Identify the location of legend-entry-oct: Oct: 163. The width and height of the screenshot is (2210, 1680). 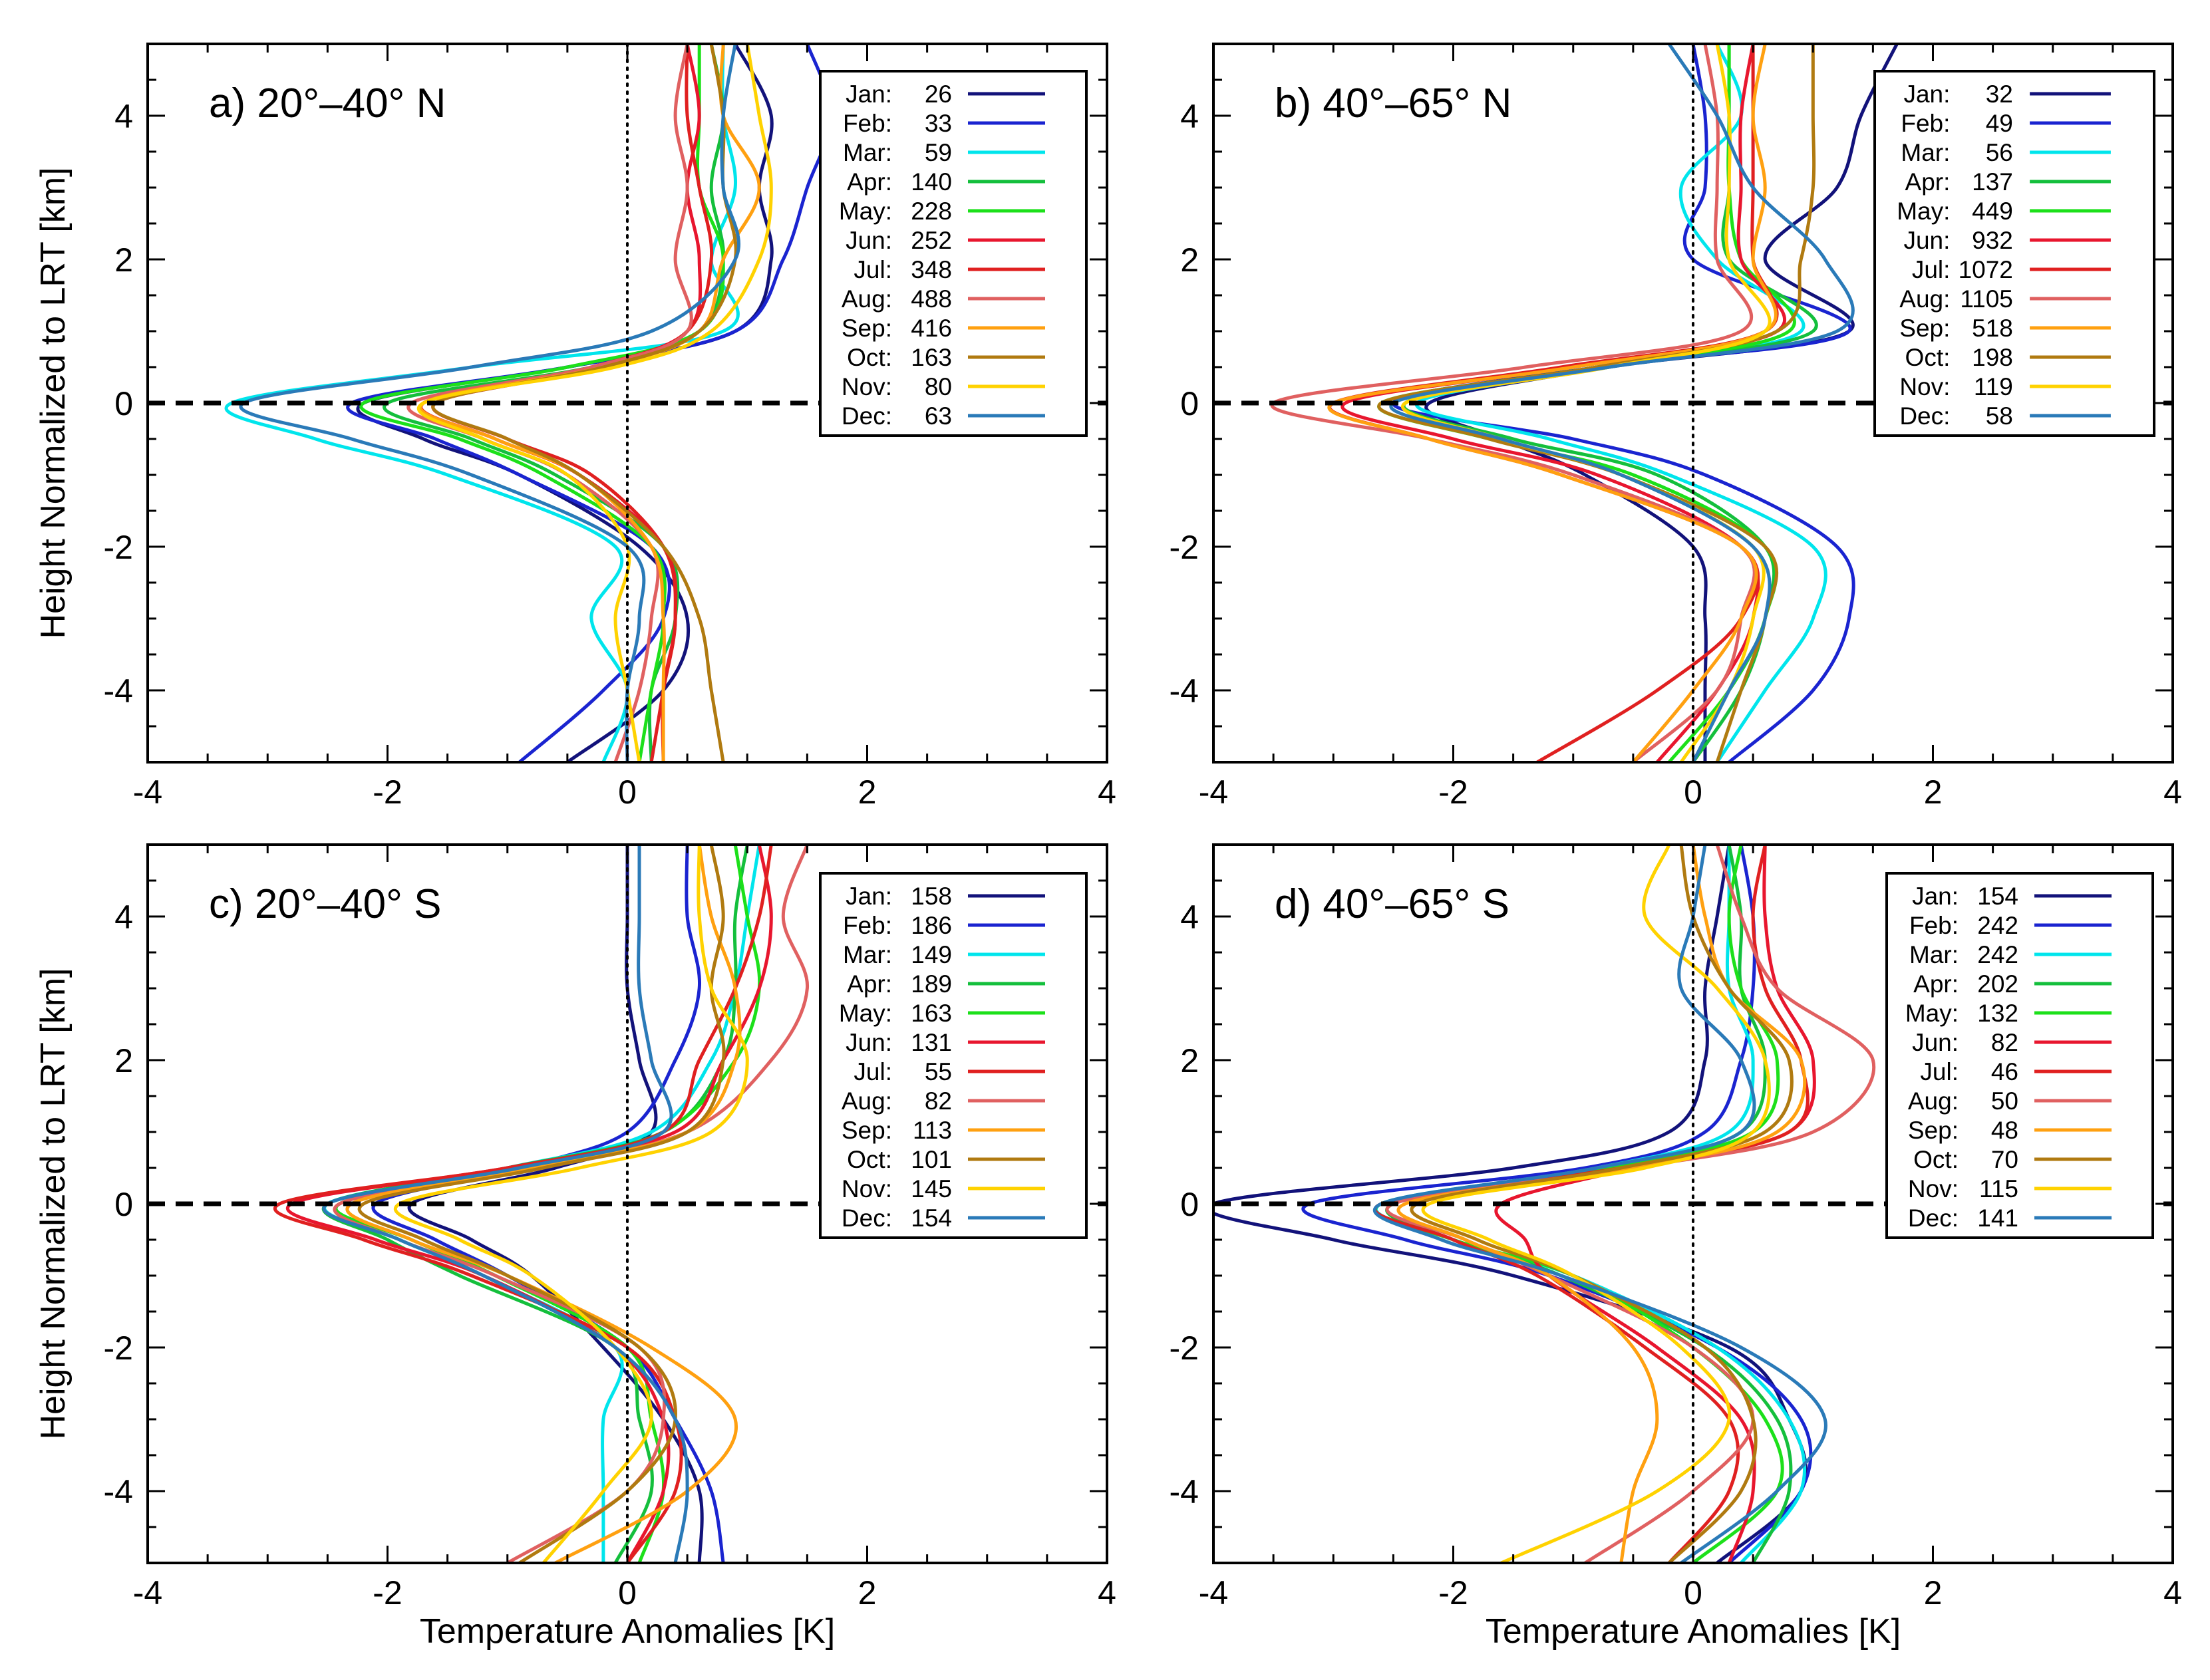
(946, 357).